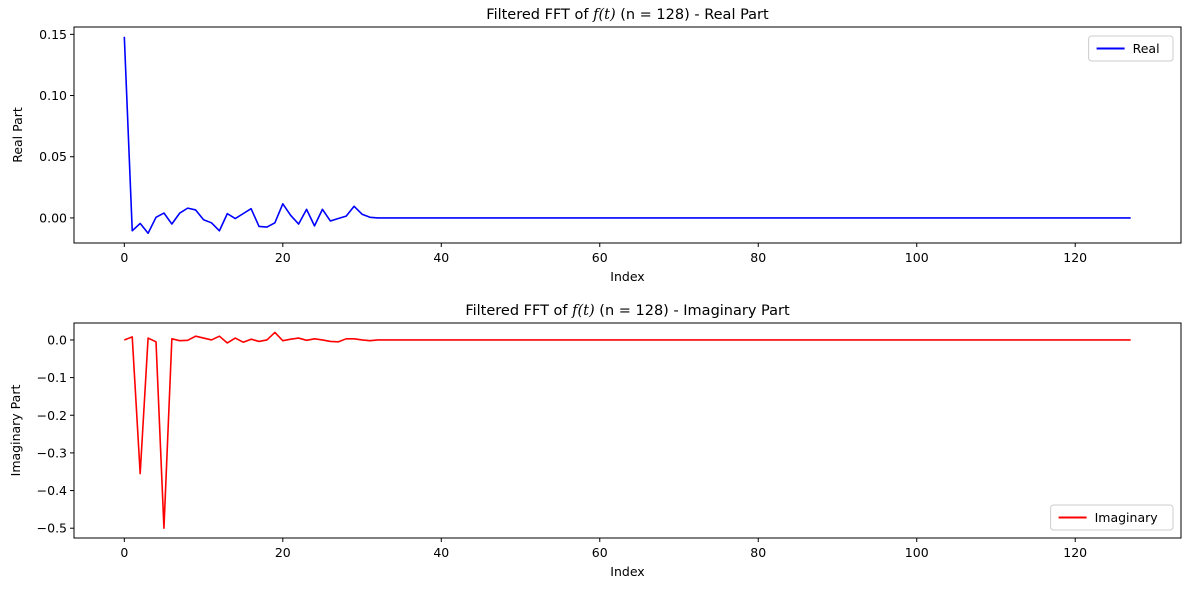  What do you see at coordinates (52, 415) in the screenshot?
I see `imaginary-part-ytick-label: −0.2` at bounding box center [52, 415].